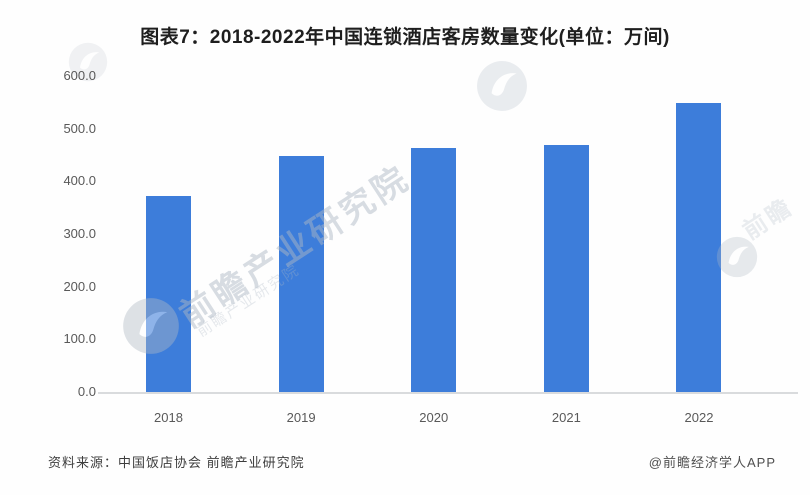 The height and width of the screenshot is (495, 810). Describe the element at coordinates (699, 417) in the screenshot. I see `x-axis-tick-label: 2022` at that location.